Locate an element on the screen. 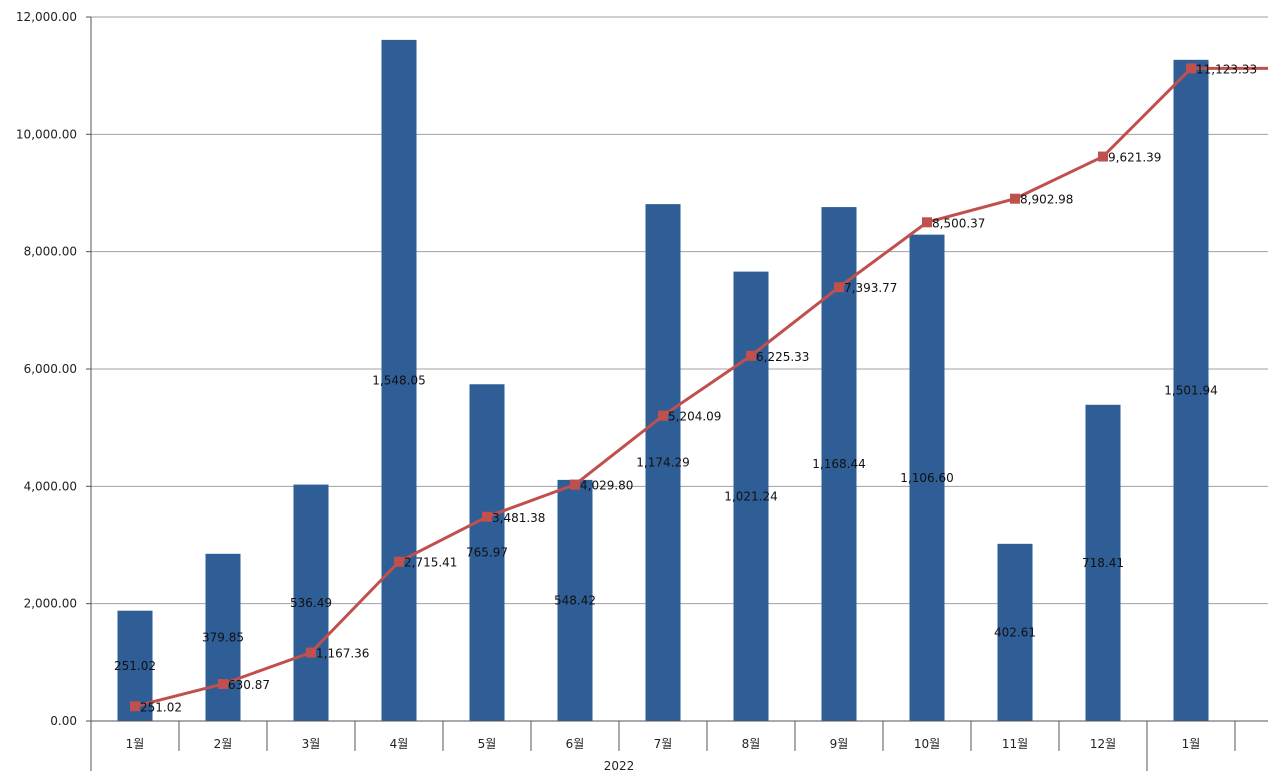 The height and width of the screenshot is (771, 1268). y-tick-label: 8,000.00 is located at coordinates (50, 252).